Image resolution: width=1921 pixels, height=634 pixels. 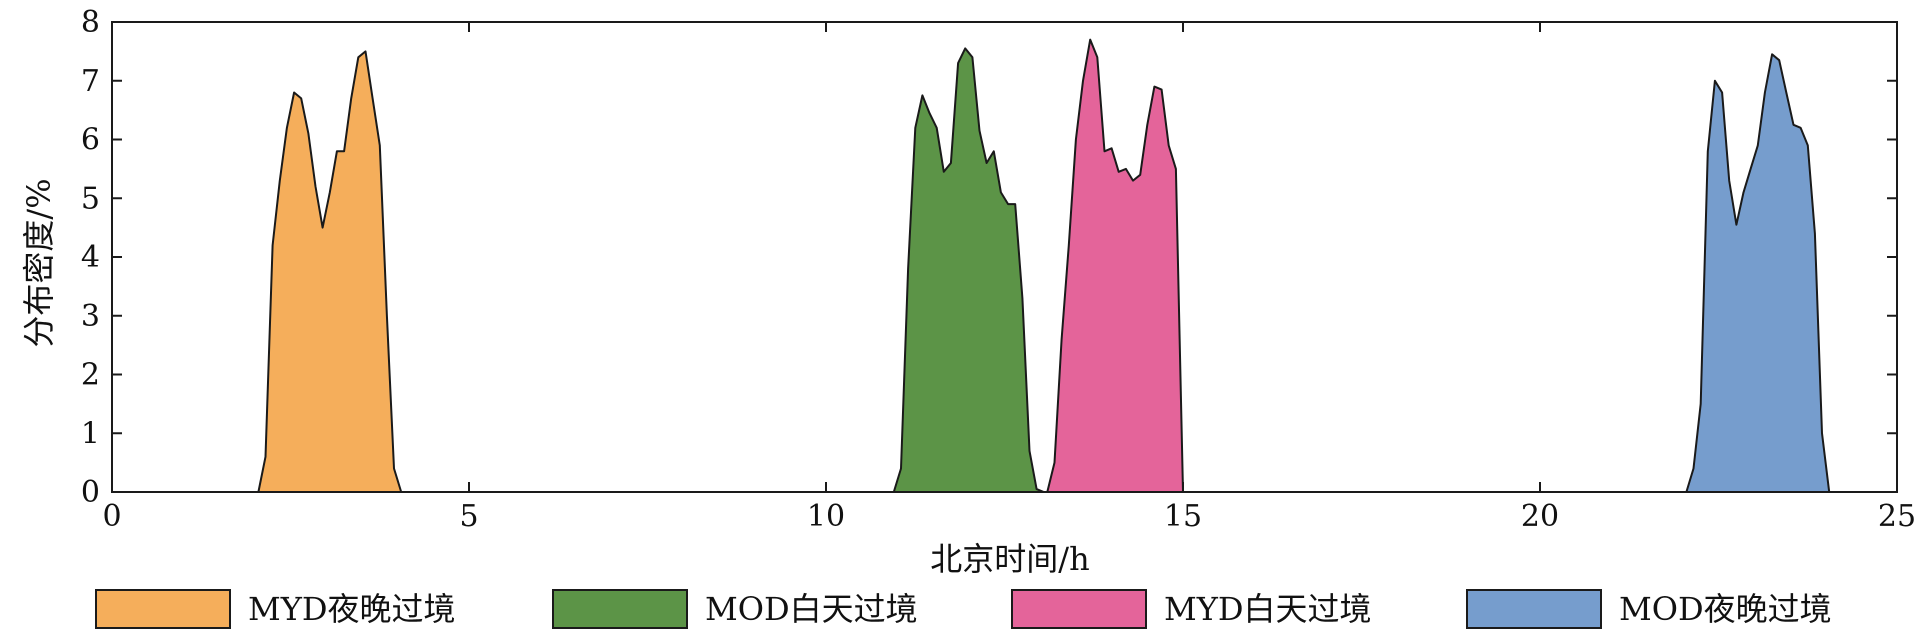 What do you see at coordinates (90, 433) in the screenshot?
I see `y-tick-label: 1` at bounding box center [90, 433].